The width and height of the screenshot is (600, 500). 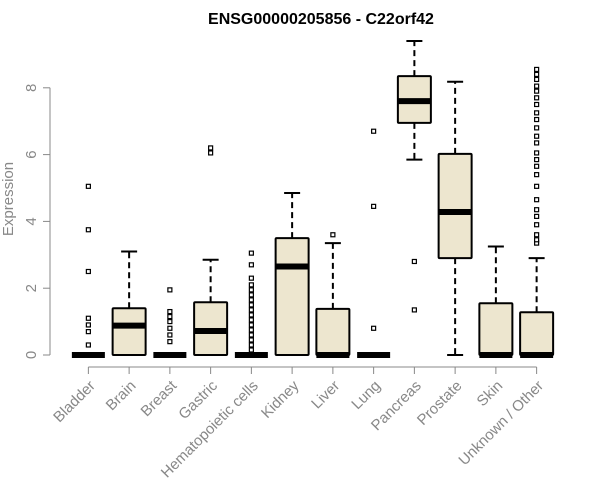 I want to click on box-bladder, so click(x=88, y=270).